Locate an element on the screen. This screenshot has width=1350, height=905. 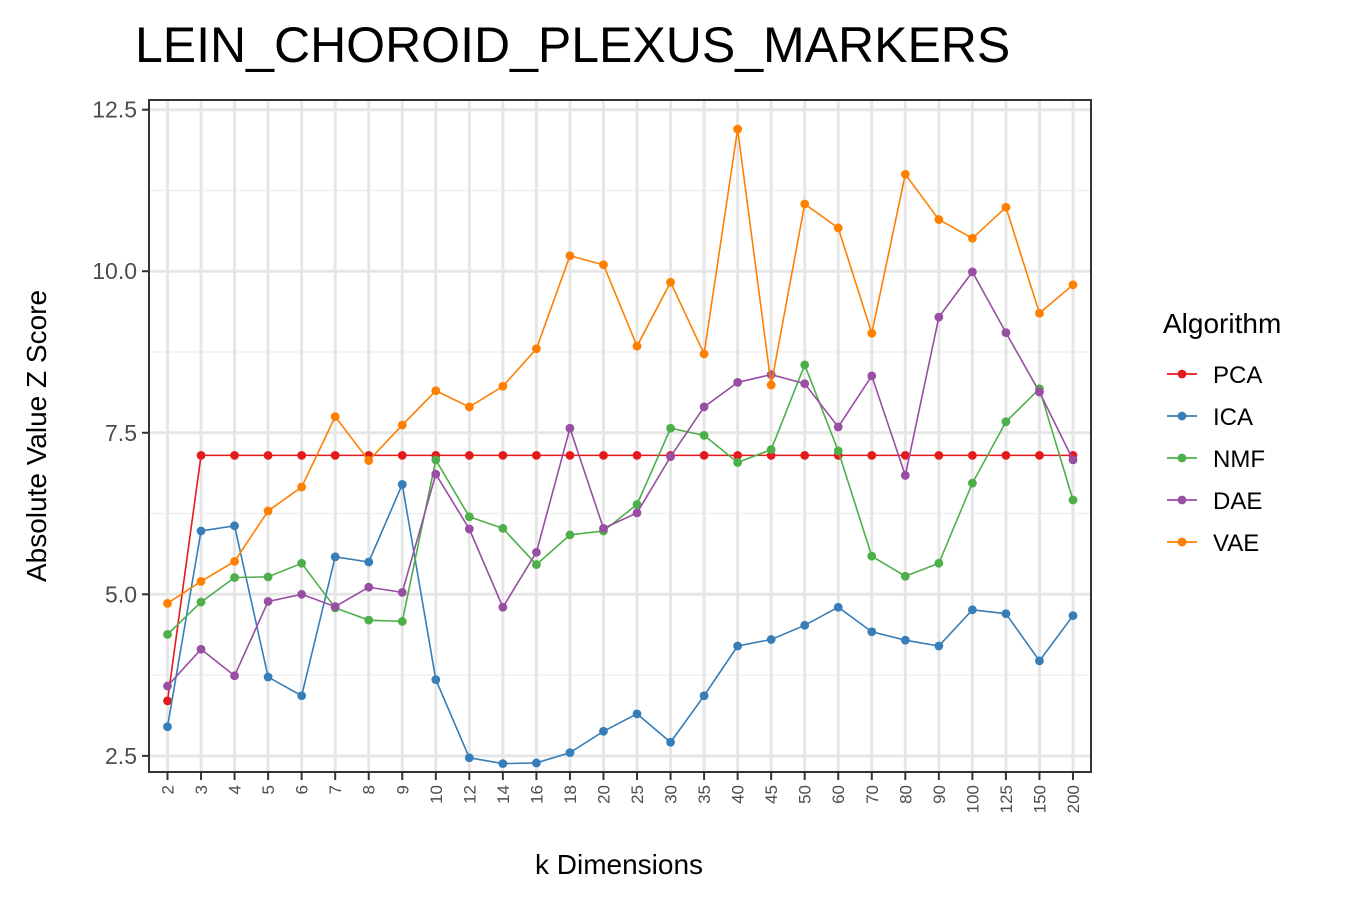
x-tick-label: 25 is located at coordinates (637, 794).